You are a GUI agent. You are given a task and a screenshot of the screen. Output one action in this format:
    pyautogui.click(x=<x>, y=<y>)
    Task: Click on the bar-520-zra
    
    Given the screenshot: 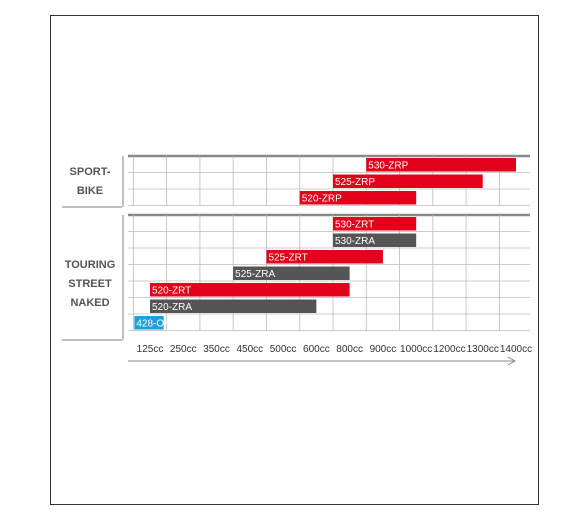 What is the action you would take?
    pyautogui.click(x=233, y=306)
    